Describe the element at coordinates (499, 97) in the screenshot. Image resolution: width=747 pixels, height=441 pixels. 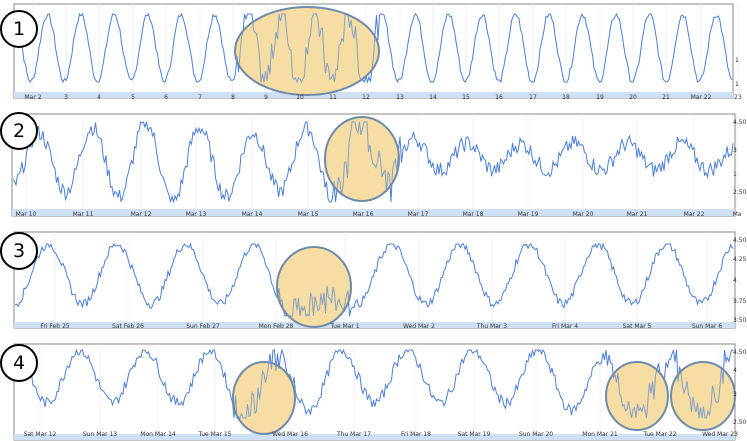
I see `x-tick-label: 16` at that location.